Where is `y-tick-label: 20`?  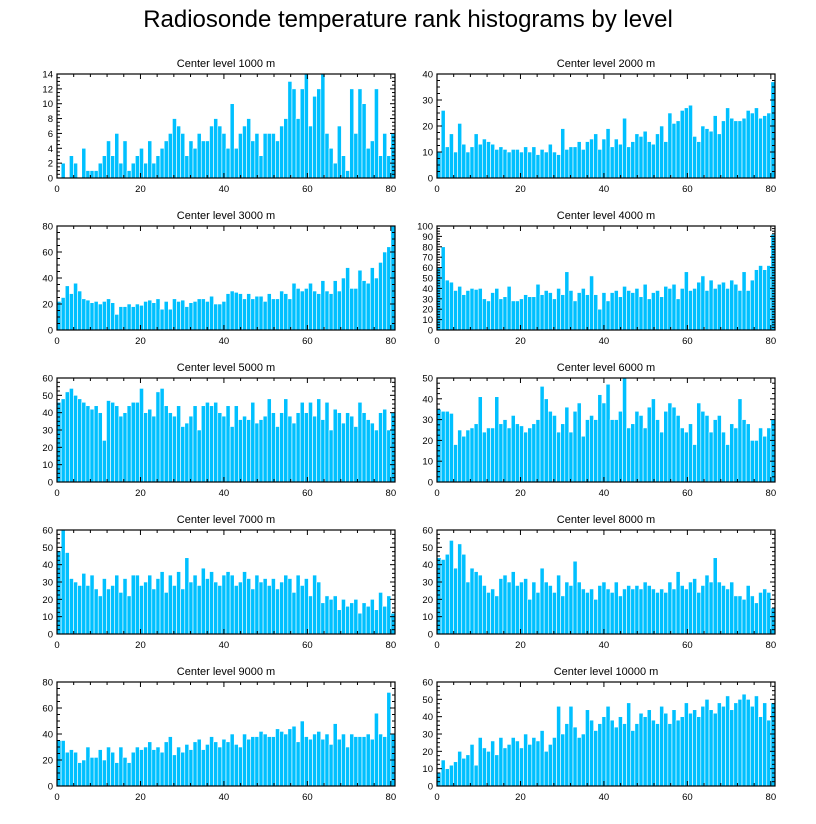
y-tick-label: 20 is located at coordinates (427, 441).